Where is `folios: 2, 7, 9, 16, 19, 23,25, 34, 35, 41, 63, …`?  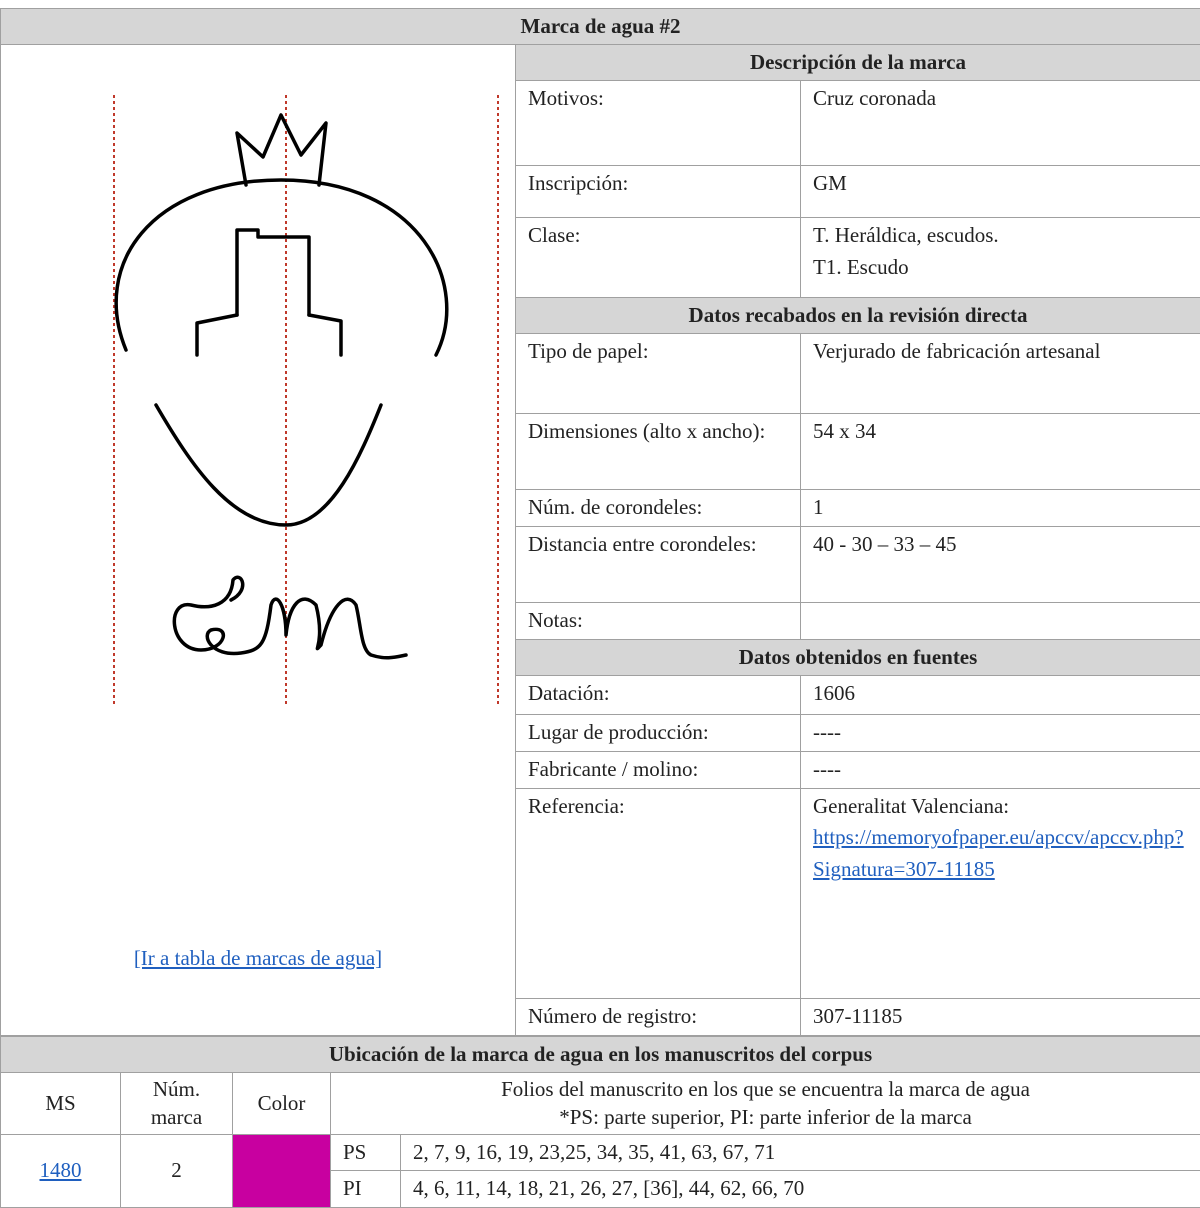
folios: 2, 7, 9, 16, 19, 23,25, 34, 35, 41, 63, … is located at coordinates (800, 1152).